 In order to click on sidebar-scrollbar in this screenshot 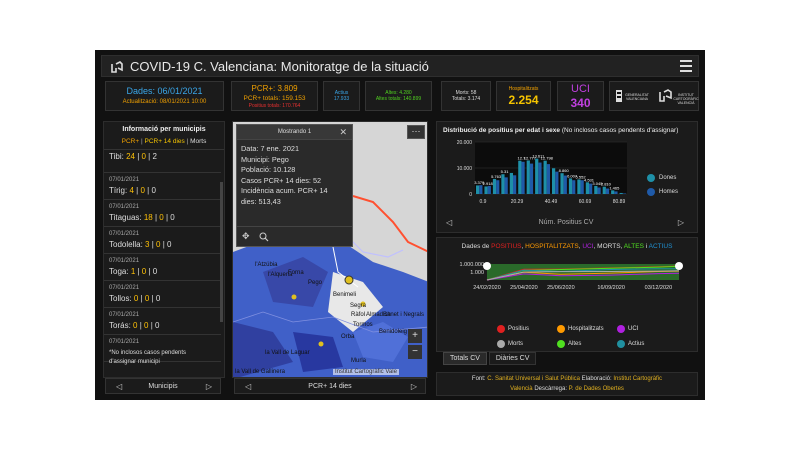, I will do `click(221, 252)`.